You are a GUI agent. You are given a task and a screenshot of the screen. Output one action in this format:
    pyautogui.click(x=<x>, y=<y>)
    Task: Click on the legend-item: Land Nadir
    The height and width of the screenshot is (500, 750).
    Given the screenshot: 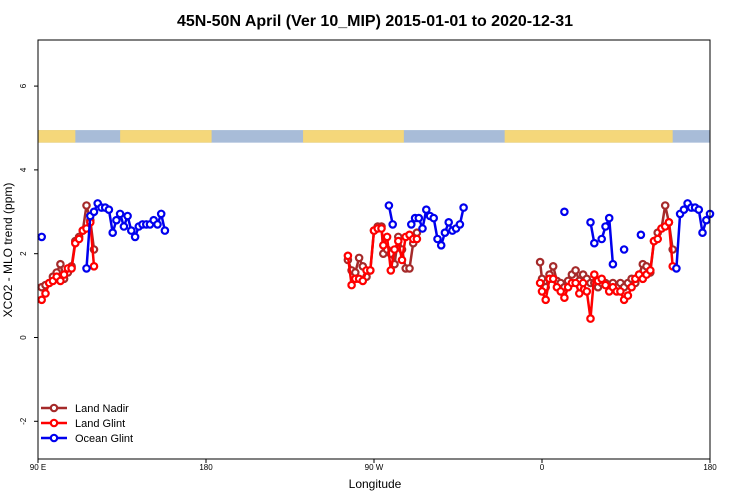 What is the action you would take?
    pyautogui.click(x=85, y=409)
    